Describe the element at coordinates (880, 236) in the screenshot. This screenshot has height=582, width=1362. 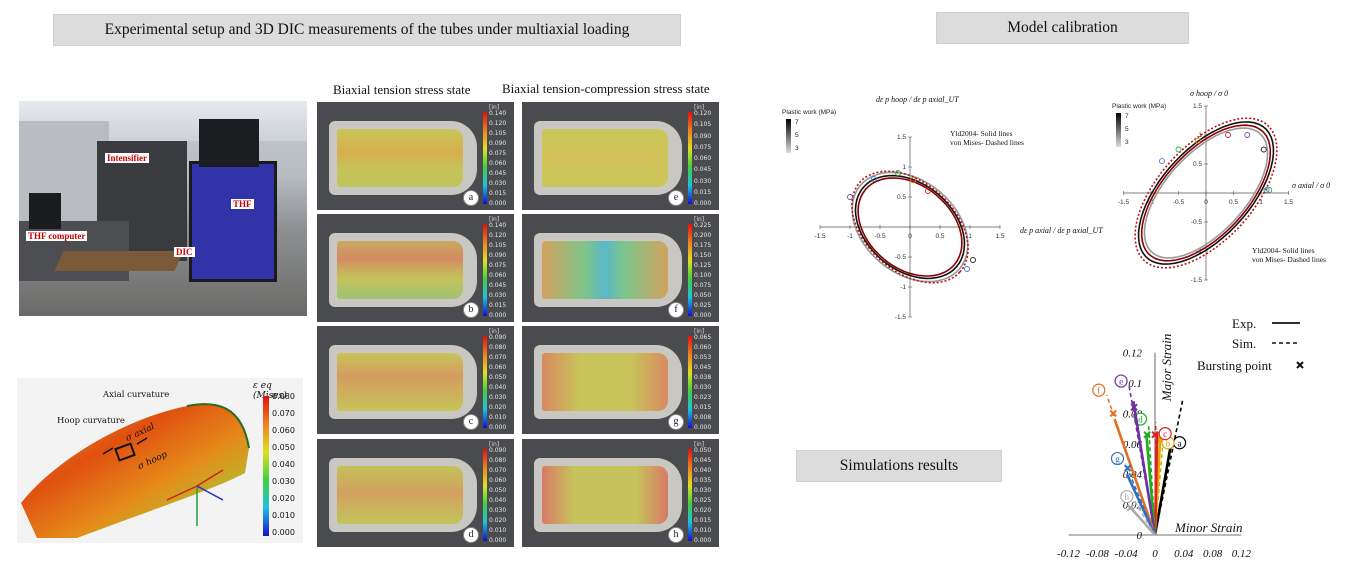
I see `x-tick-label: -0.5` at that location.